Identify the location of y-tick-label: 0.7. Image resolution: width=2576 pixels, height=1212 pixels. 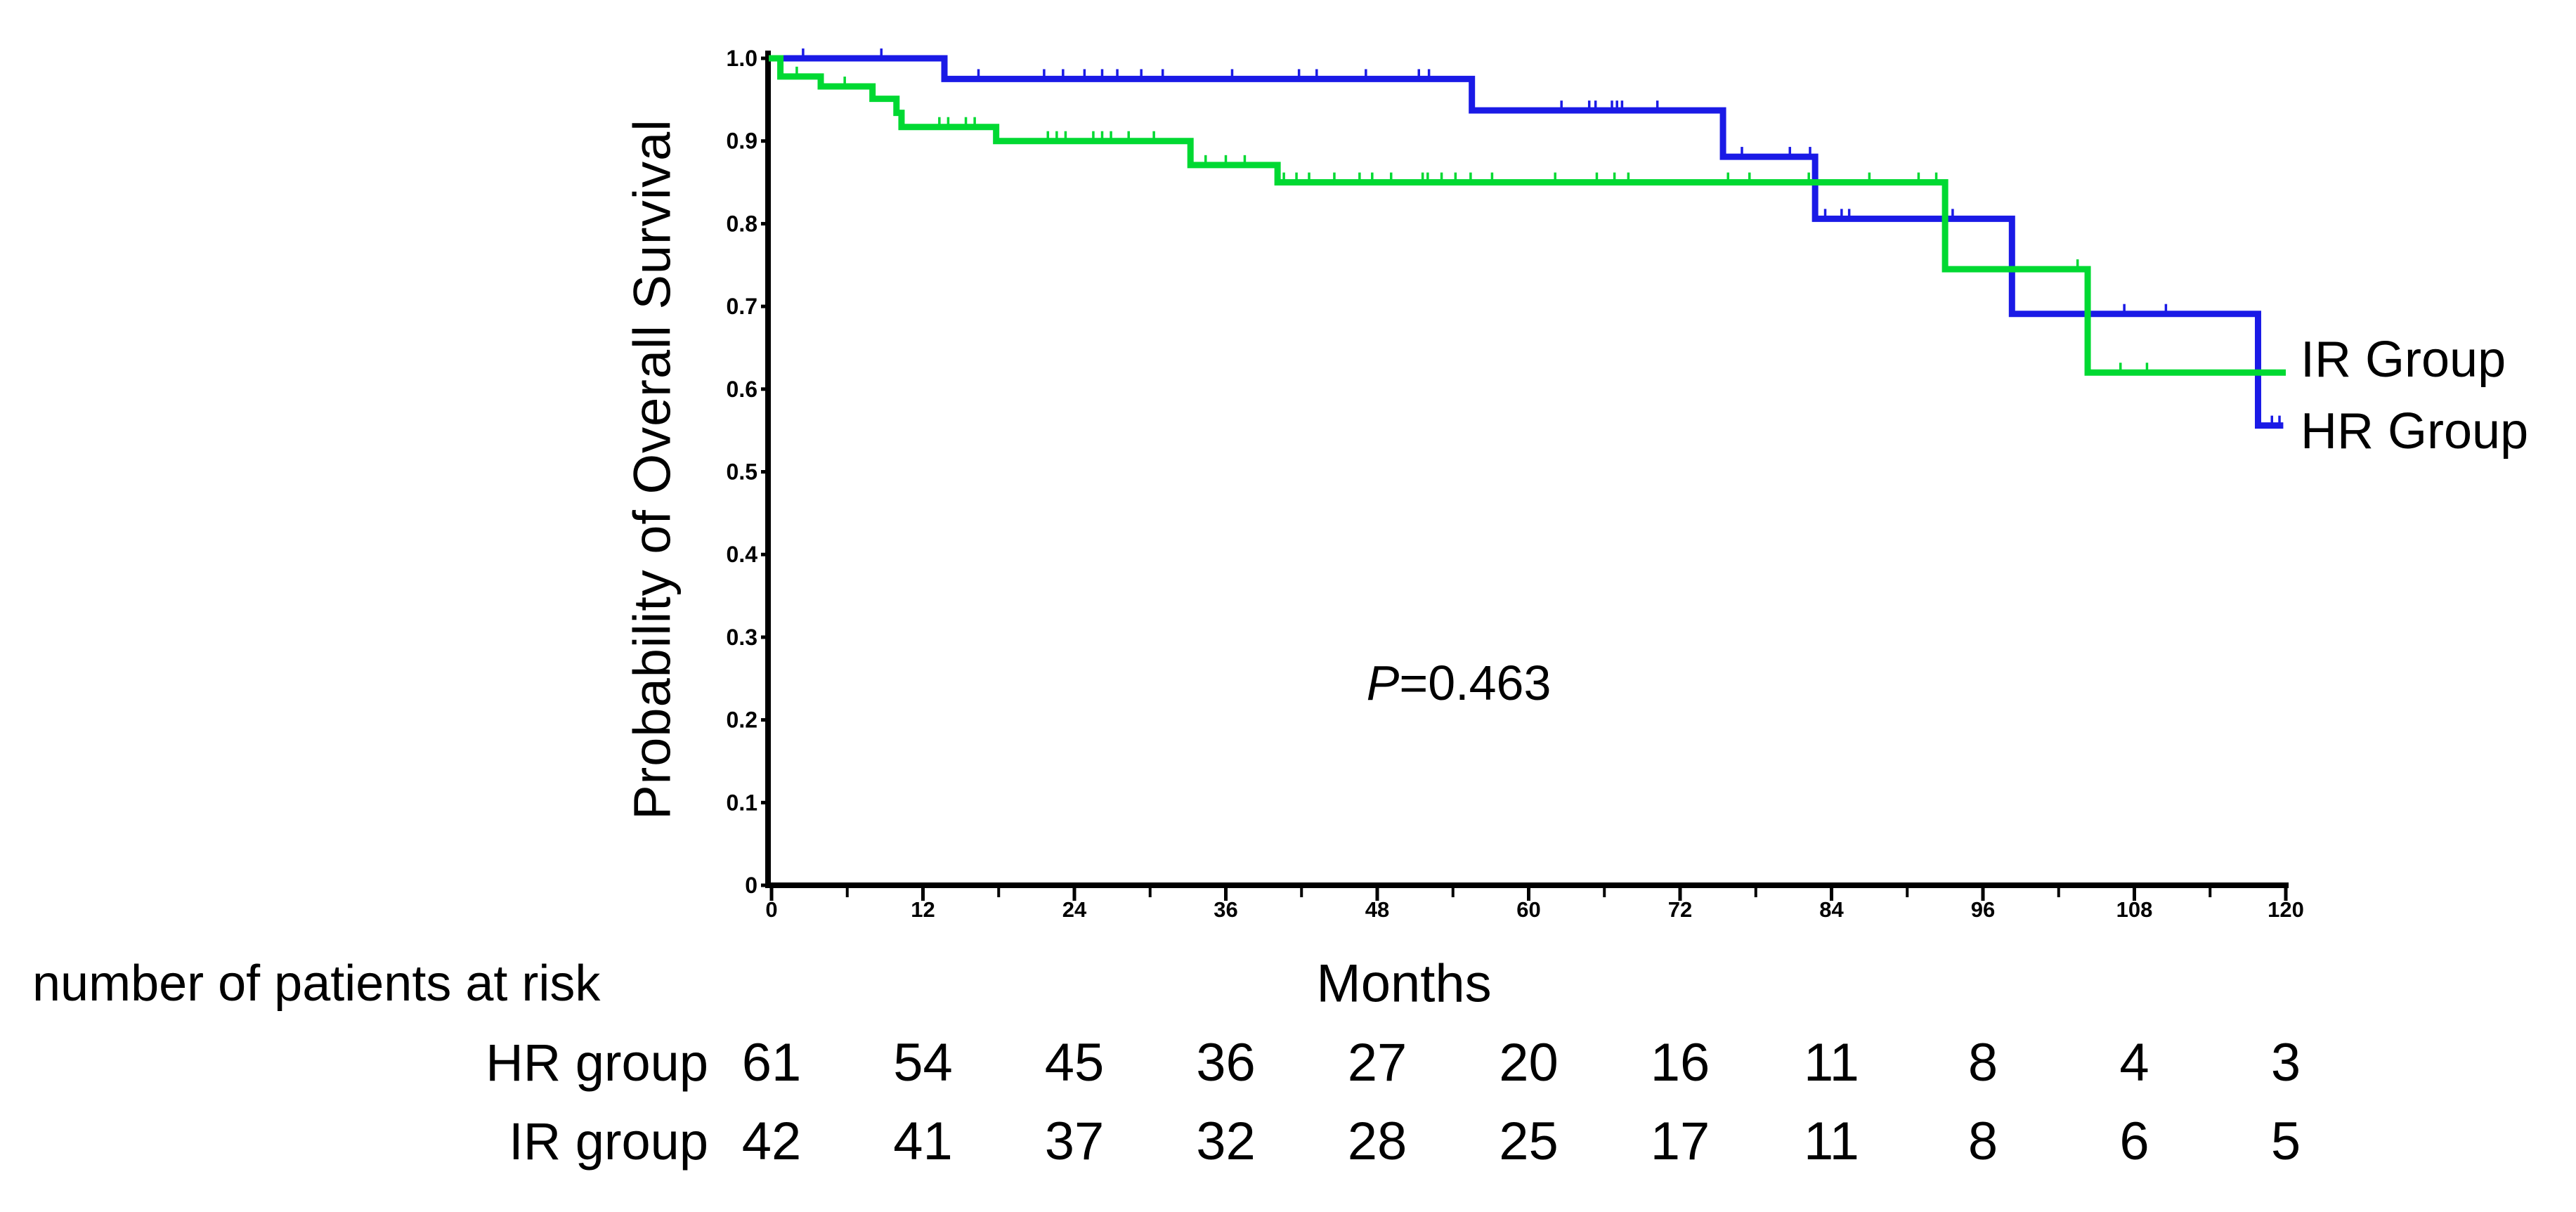
(742, 306).